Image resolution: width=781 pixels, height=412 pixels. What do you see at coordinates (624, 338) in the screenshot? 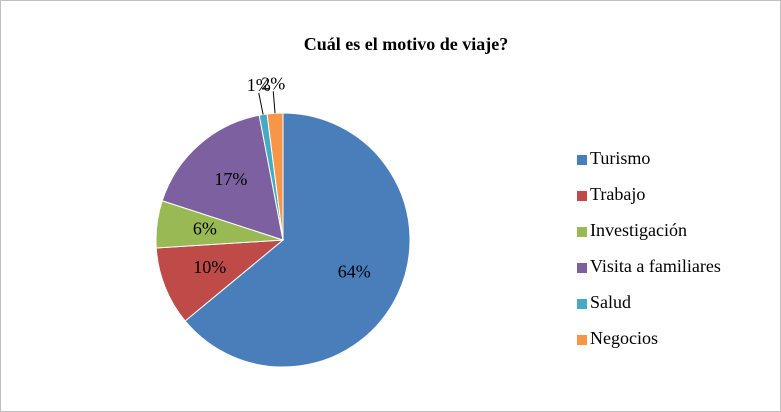
I see `legend-label: Negocios` at bounding box center [624, 338].